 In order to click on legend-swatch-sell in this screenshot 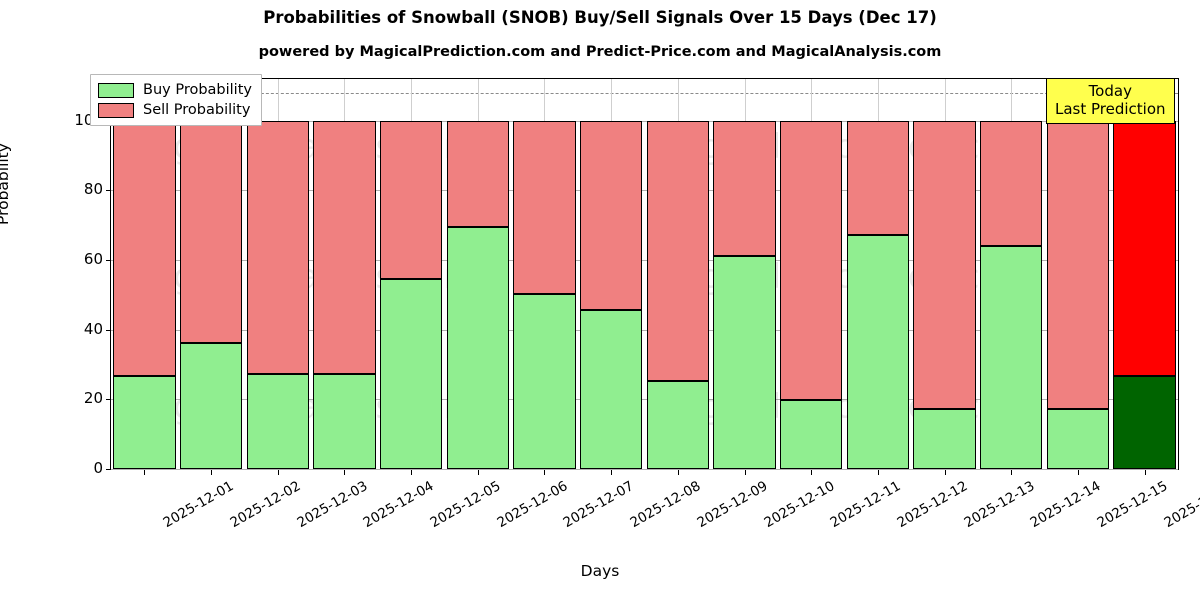, I will do `click(116, 110)`.